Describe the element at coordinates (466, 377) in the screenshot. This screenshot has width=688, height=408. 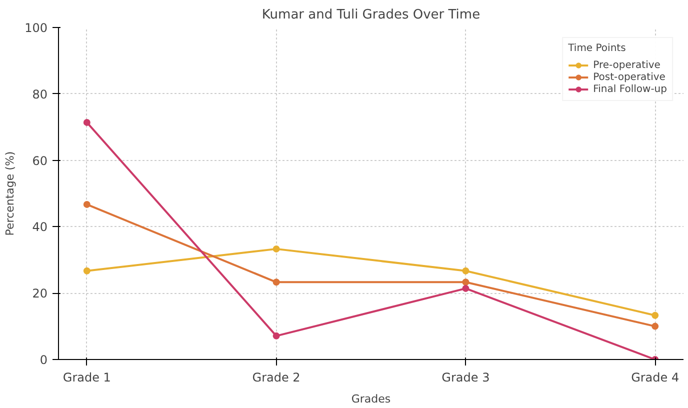
I see `x-tick-label: Grade 3` at that location.